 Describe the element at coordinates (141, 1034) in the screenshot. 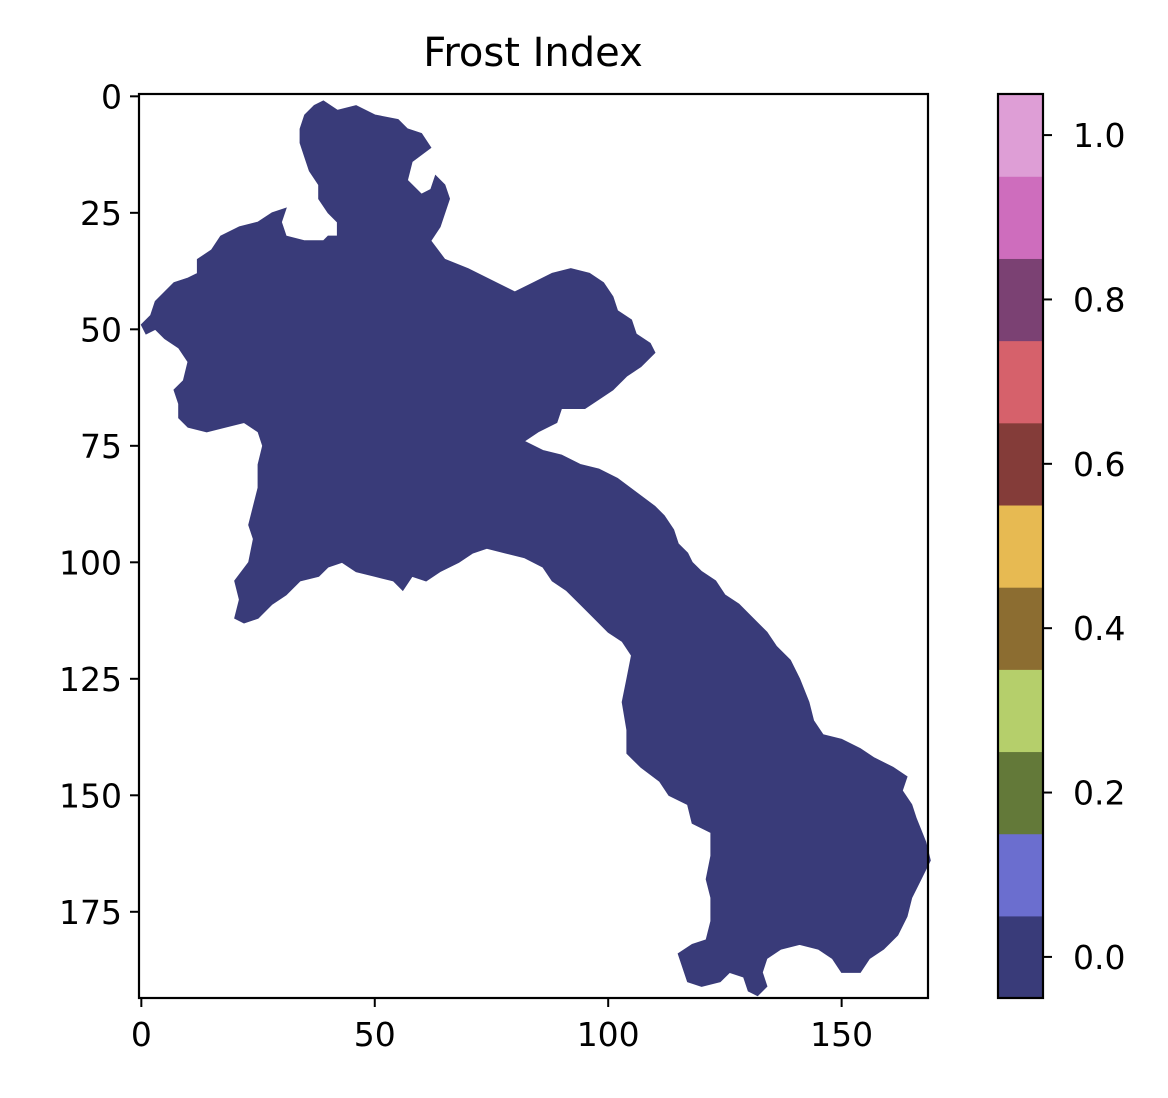

I see `x-tick-label: 0` at that location.